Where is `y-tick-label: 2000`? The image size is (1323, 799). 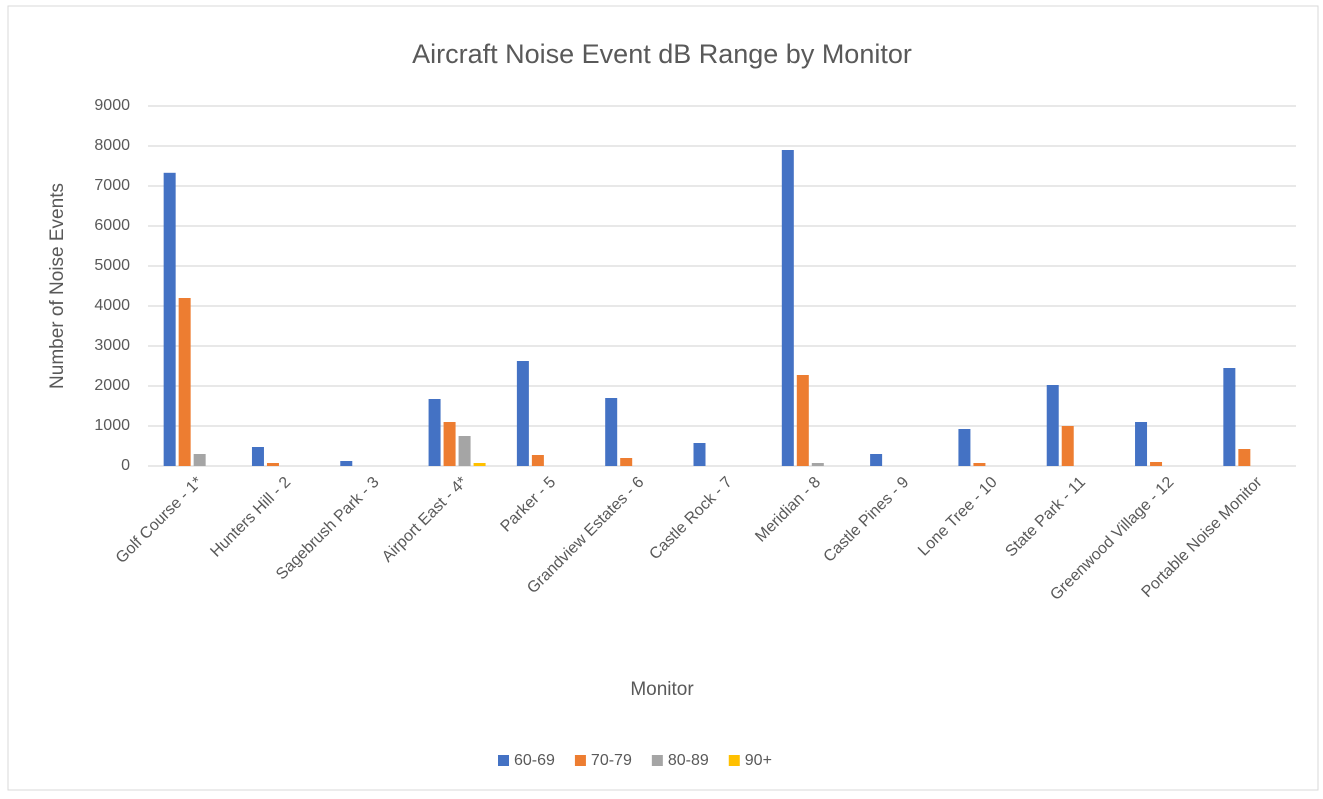 y-tick-label: 2000 is located at coordinates (112, 385).